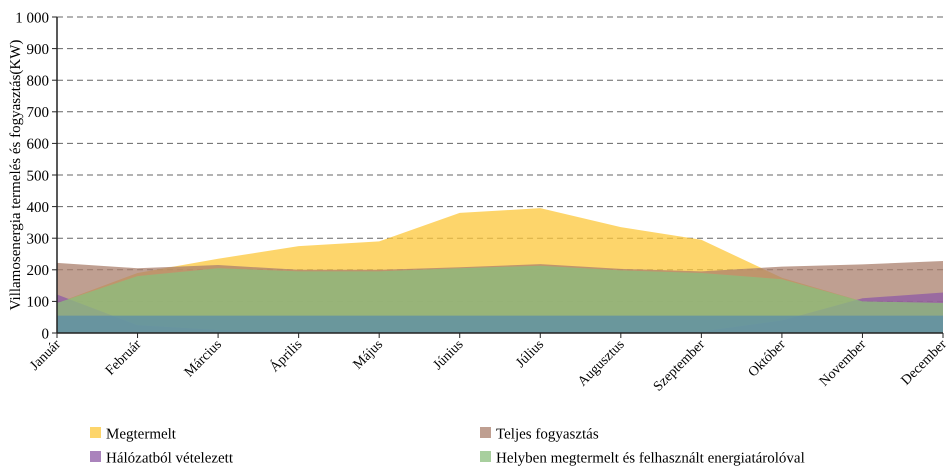  Describe the element at coordinates (37, 176) in the screenshot. I see `y-tick-label: 500` at that location.